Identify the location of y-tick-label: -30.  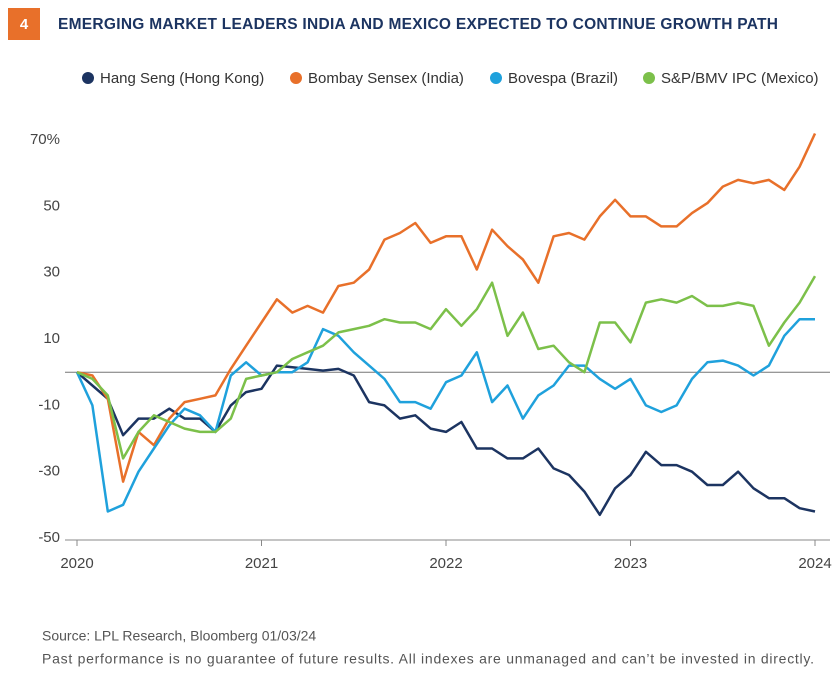
(49, 471).